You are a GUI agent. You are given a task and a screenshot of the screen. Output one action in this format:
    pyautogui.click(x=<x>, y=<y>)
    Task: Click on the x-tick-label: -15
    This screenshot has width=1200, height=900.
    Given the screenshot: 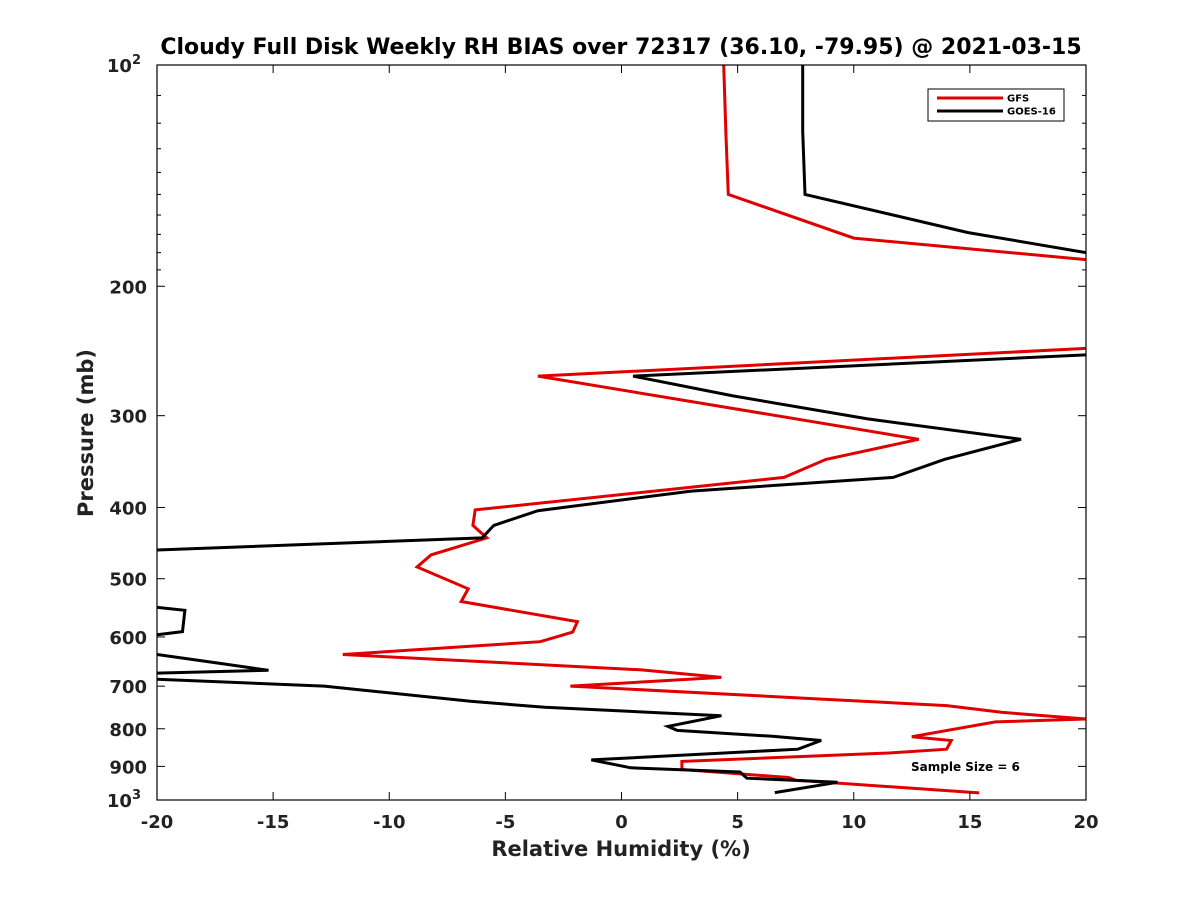 What is the action you would take?
    pyautogui.click(x=273, y=822)
    